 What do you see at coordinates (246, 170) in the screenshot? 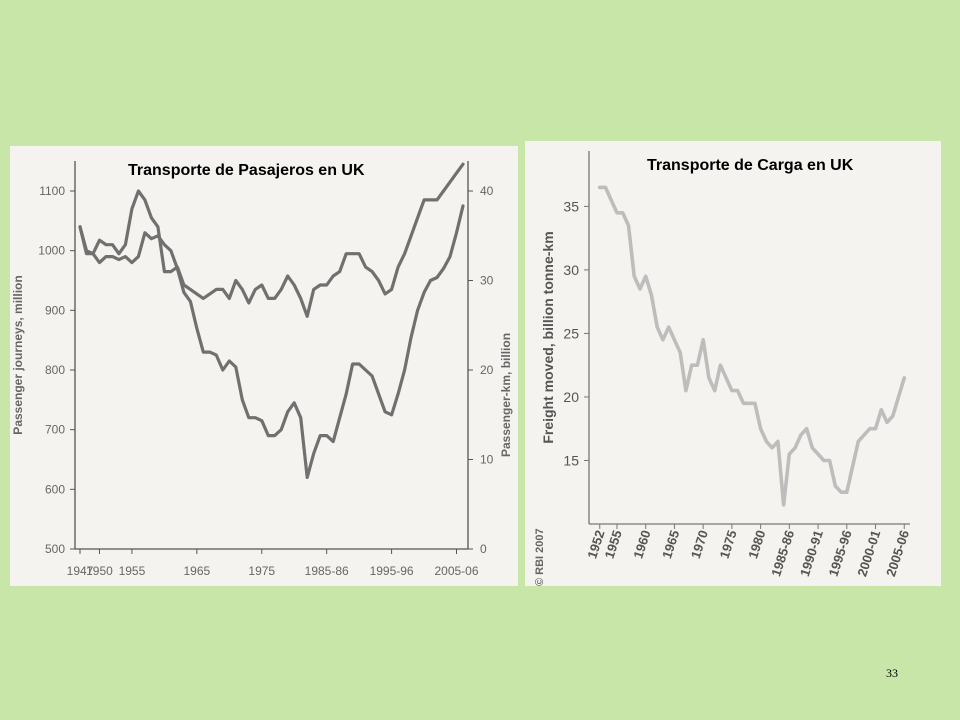
I see `passenger-chart-title: Transporte de Pasajeros en UK` at bounding box center [246, 170].